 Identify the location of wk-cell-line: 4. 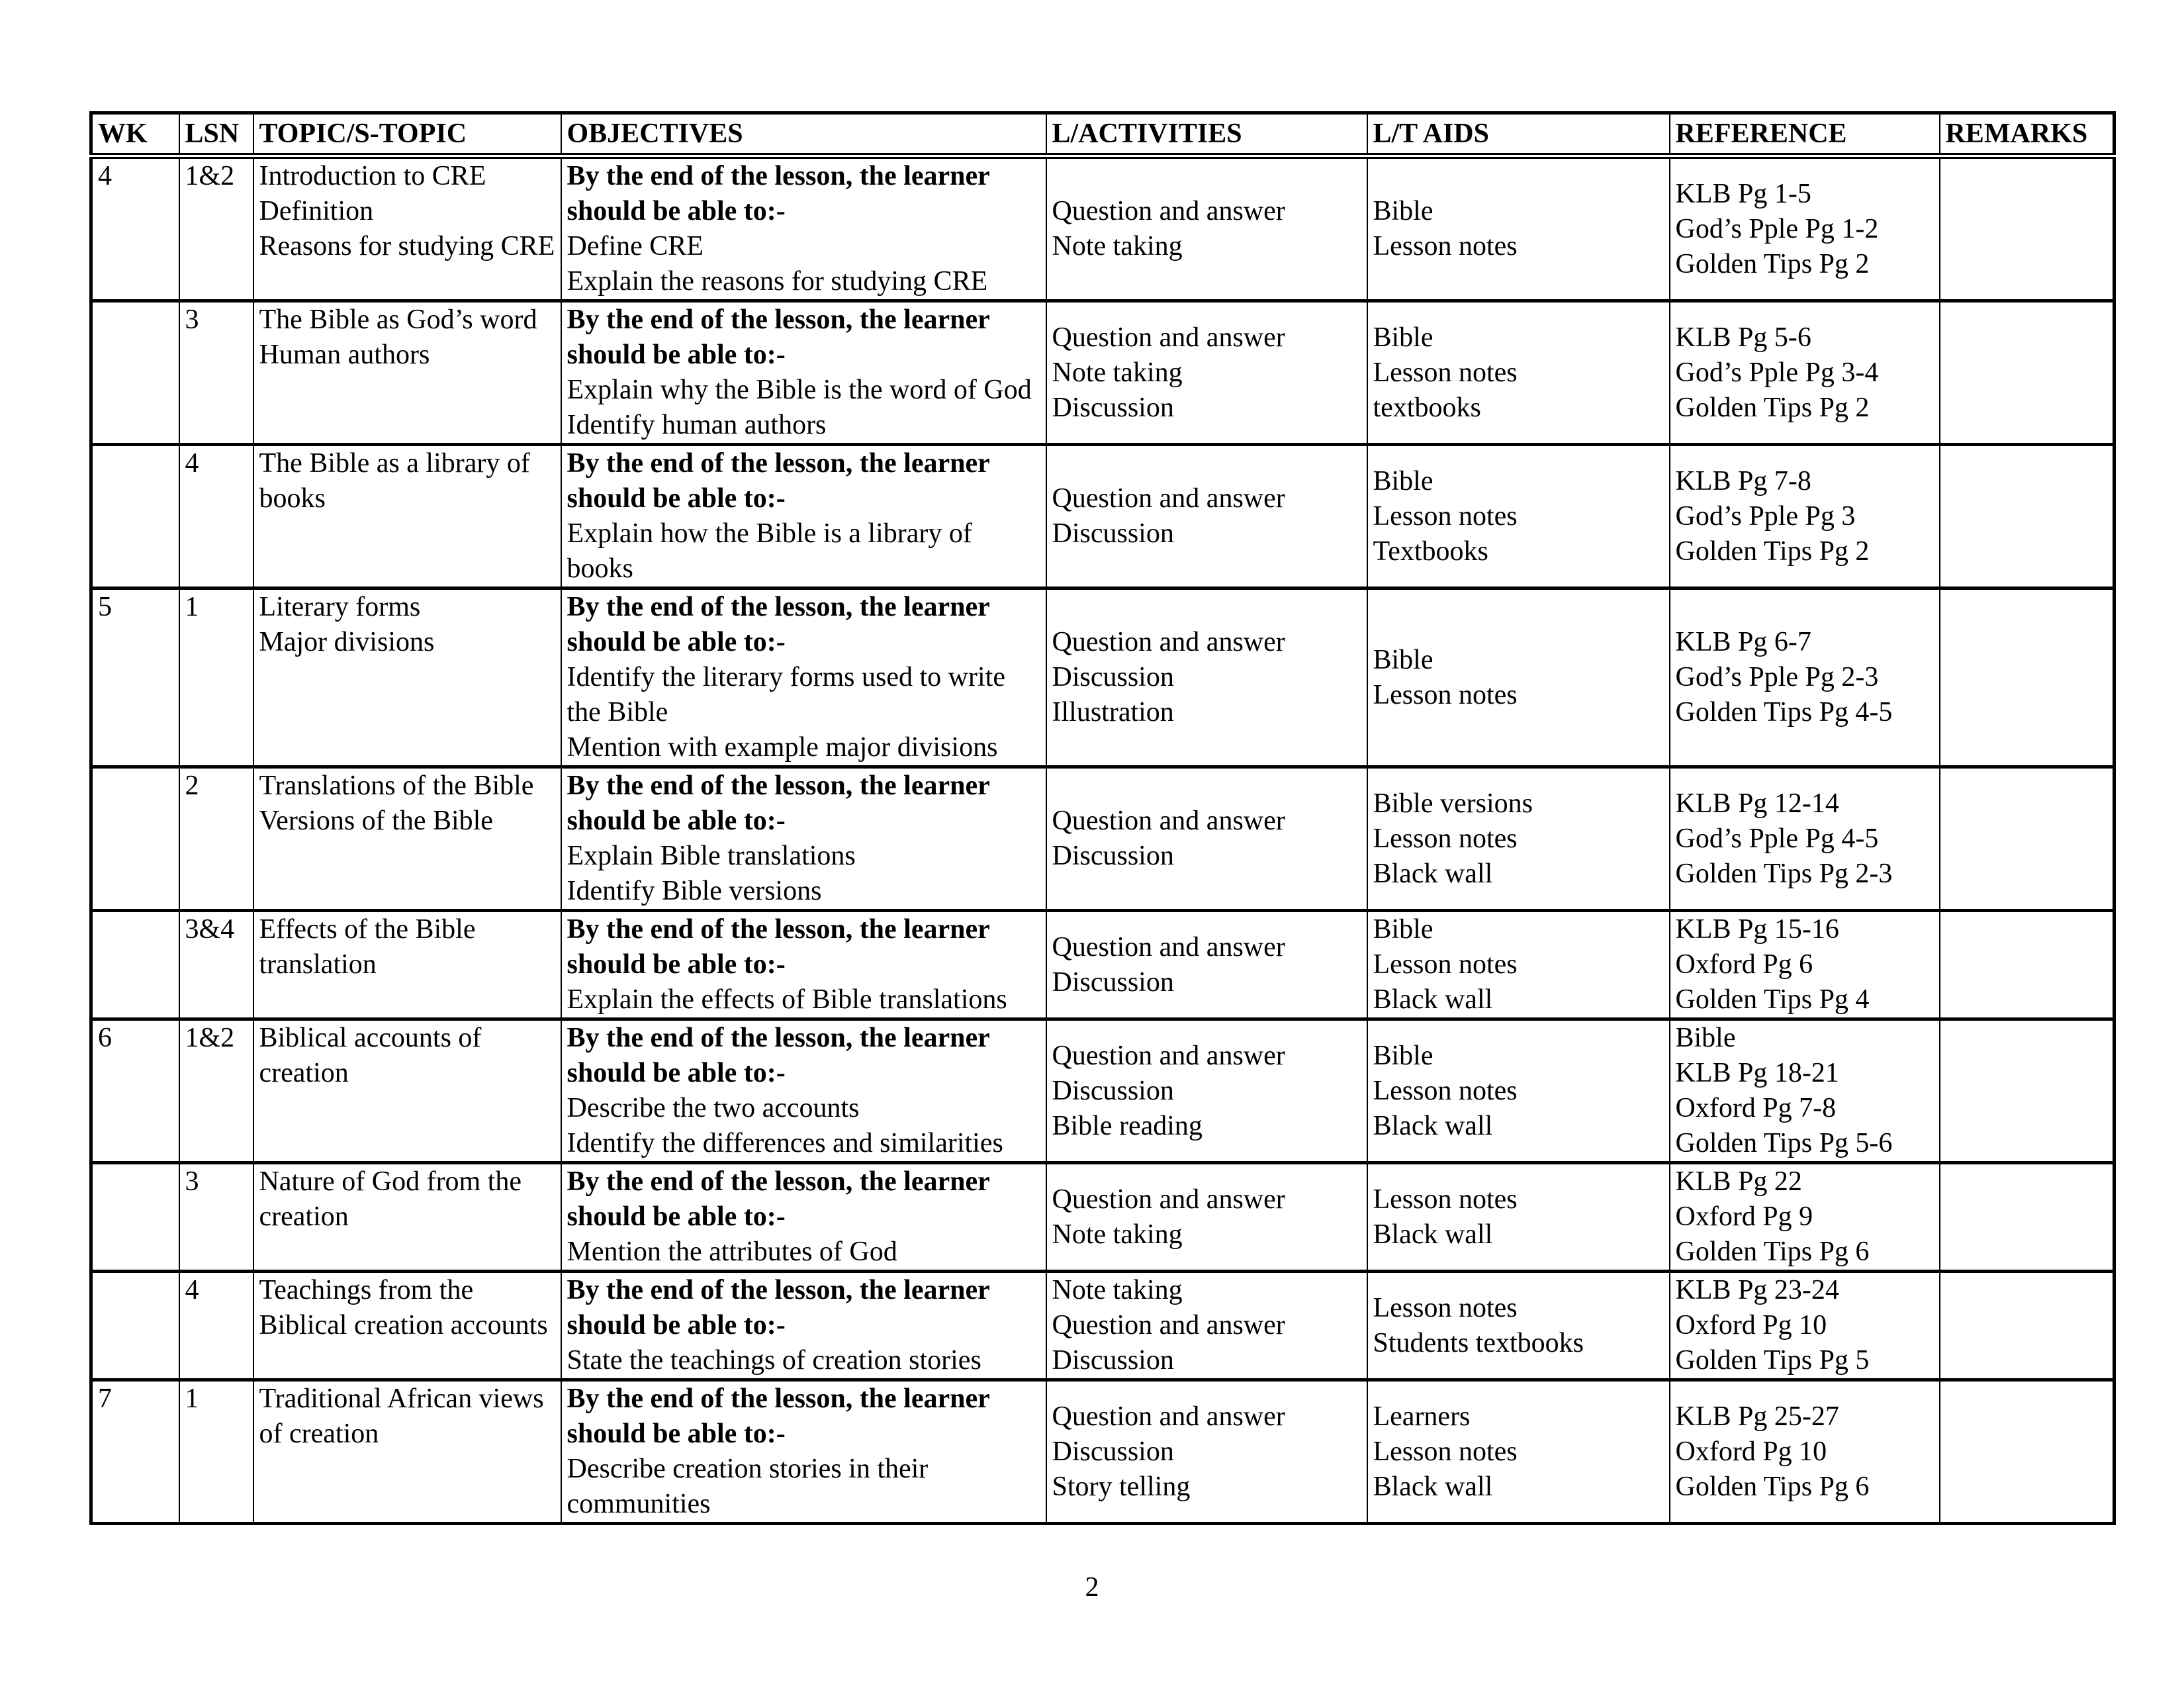
(105, 176).